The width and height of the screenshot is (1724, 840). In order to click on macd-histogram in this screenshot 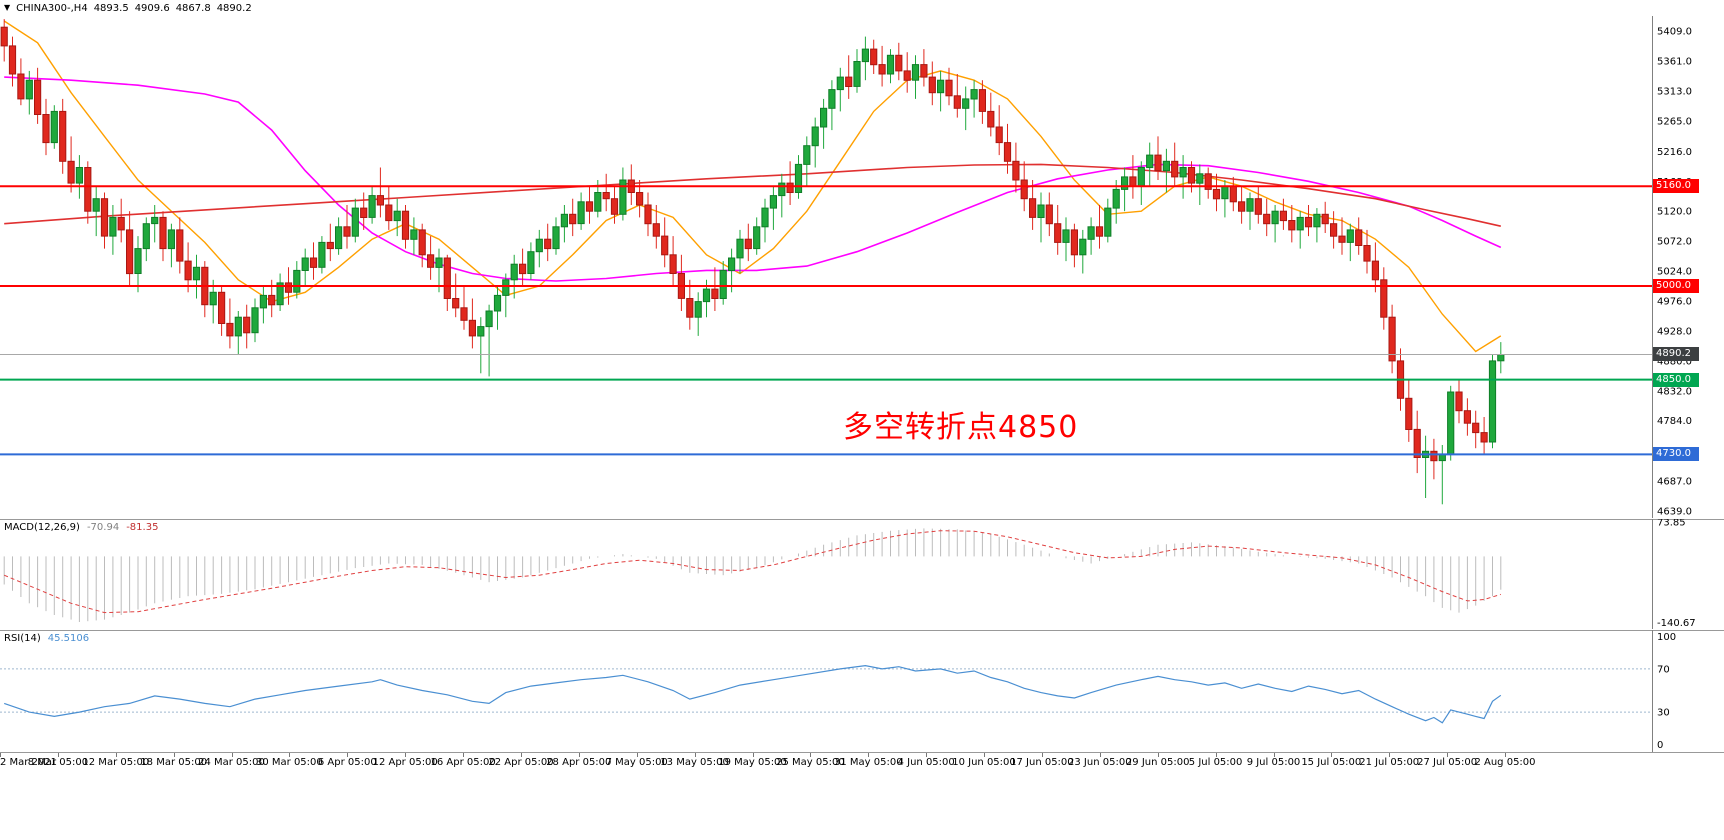, I will do `click(752, 575)`.